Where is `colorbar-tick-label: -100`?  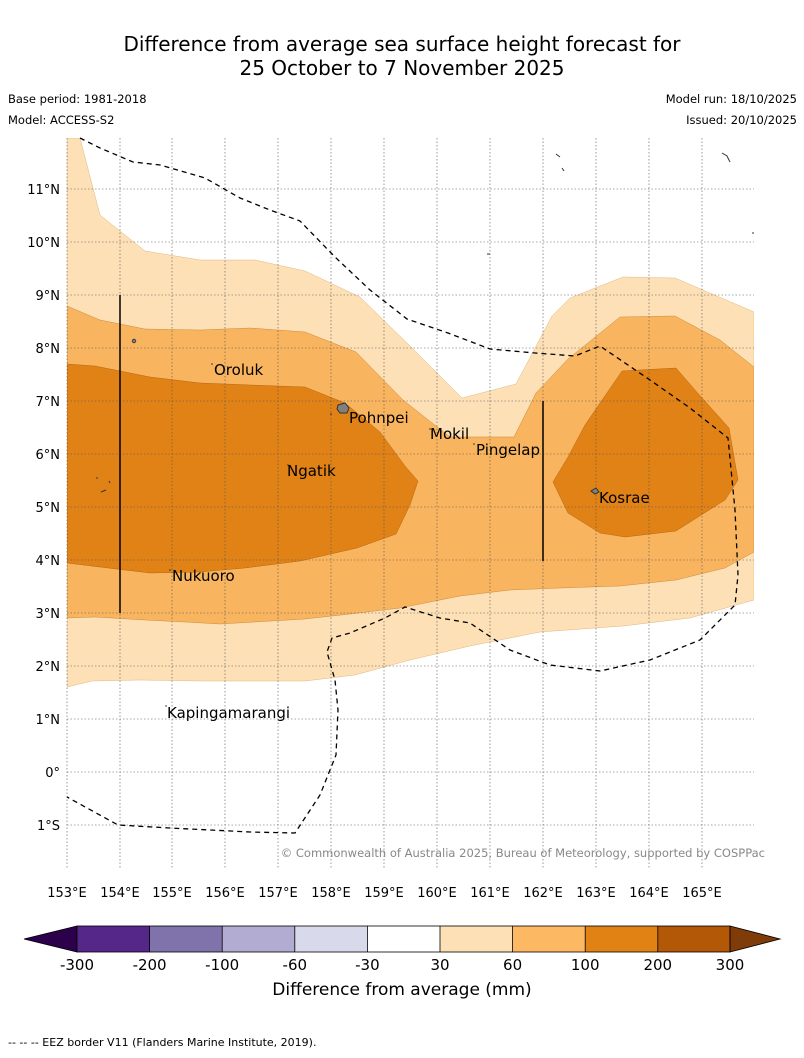
colorbar-tick-label: -100 is located at coordinates (222, 965).